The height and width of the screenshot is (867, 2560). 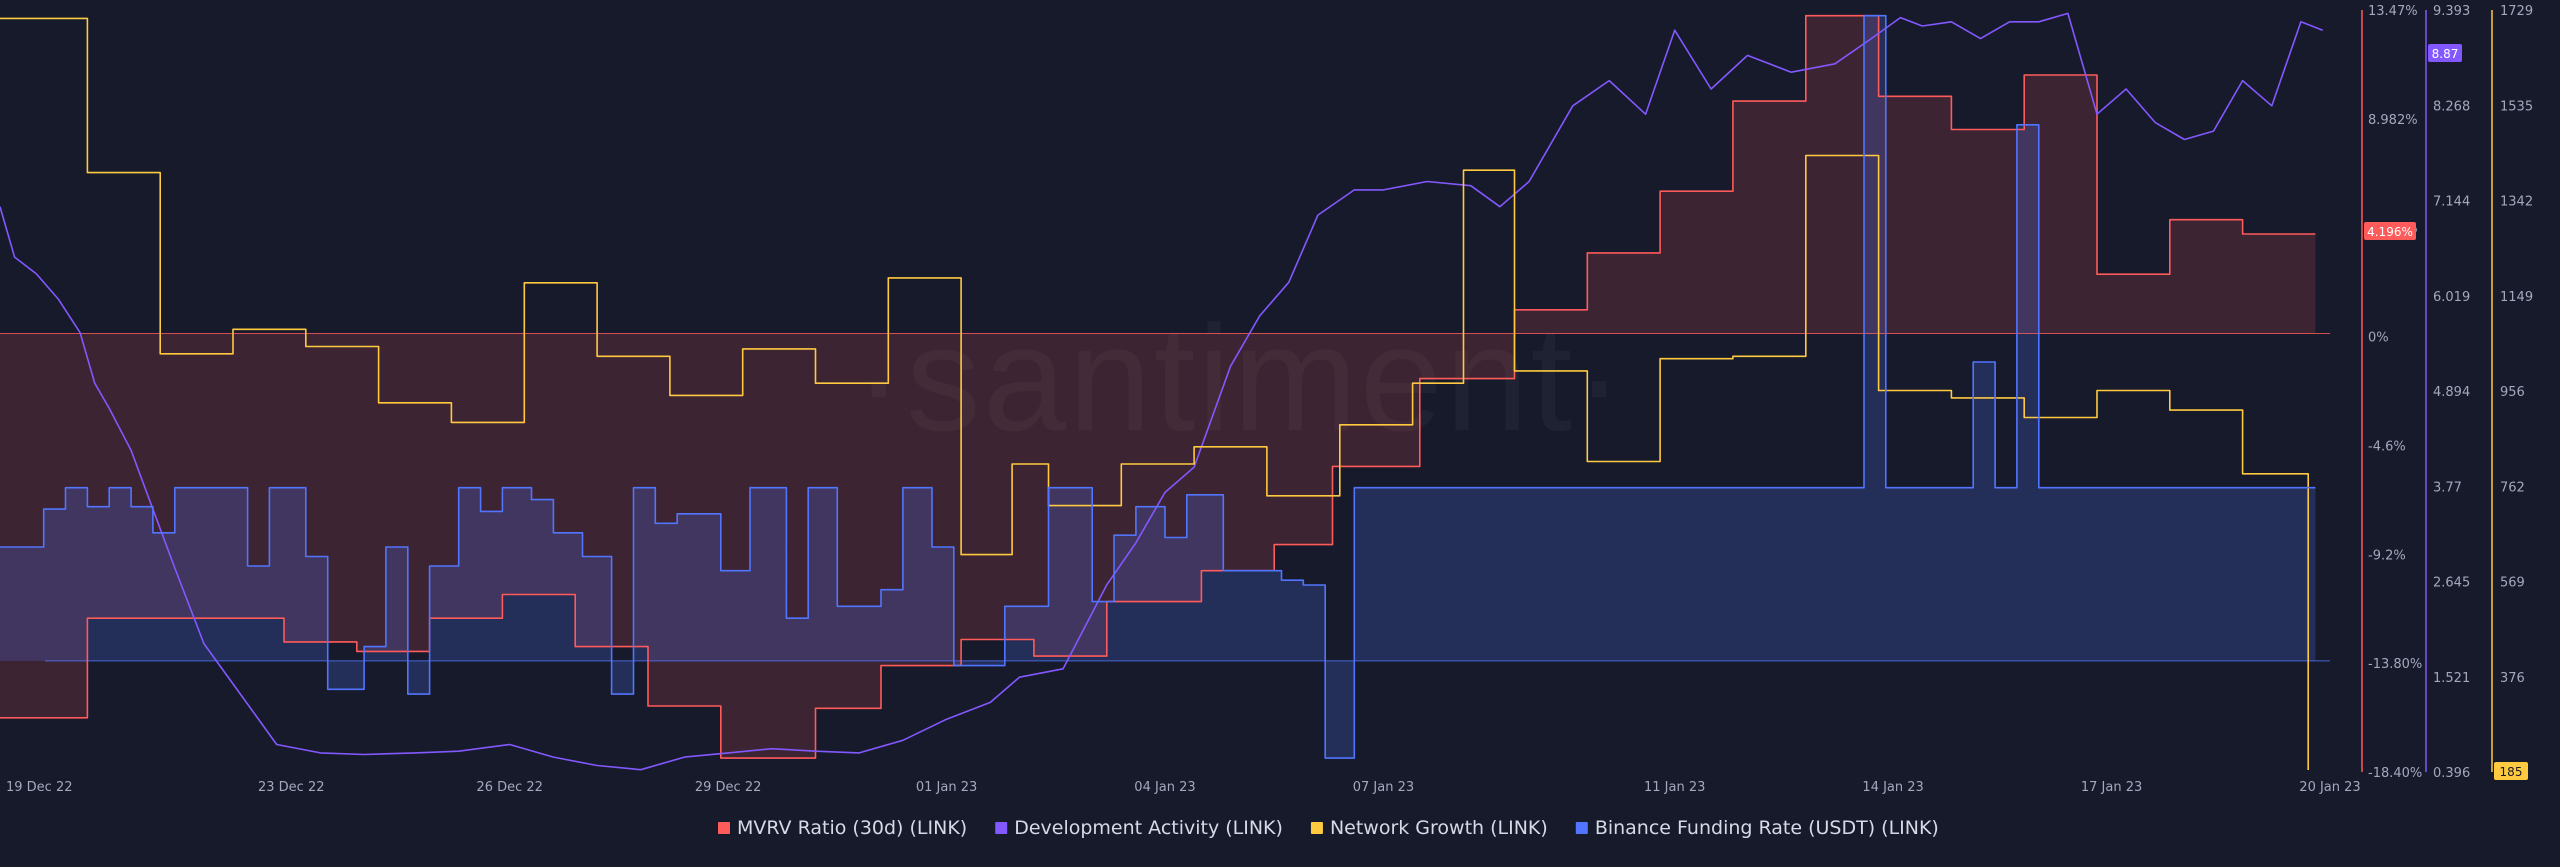 I want to click on ytick-mvrv: -13.80%, so click(x=2395, y=664).